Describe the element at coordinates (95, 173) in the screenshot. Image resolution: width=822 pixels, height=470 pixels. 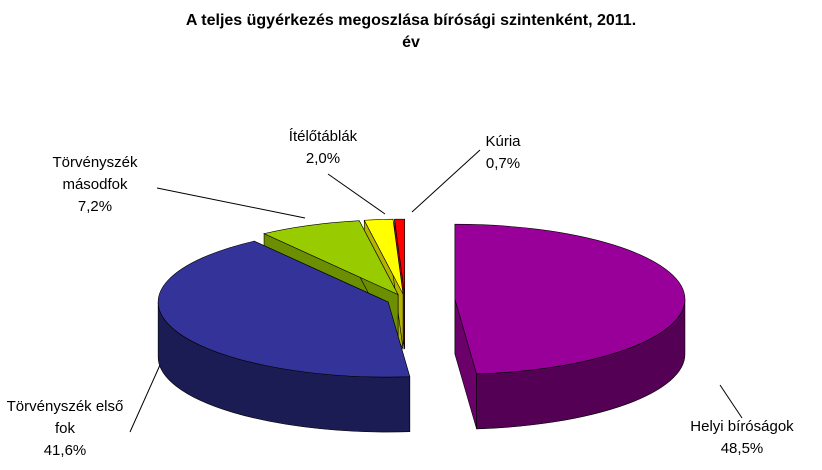
I see `label-name: Törvényszék másodfok` at that location.